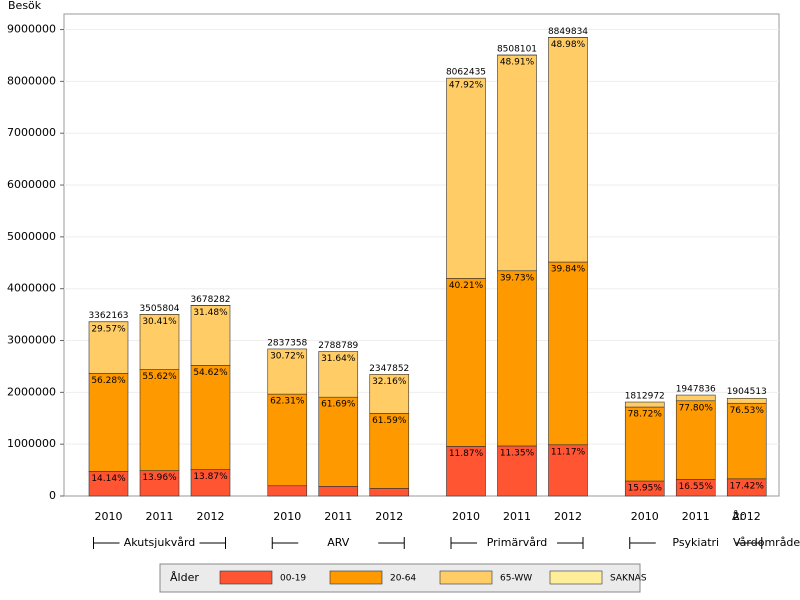 The height and width of the screenshot is (600, 800). What do you see at coordinates (108, 329) in the screenshot?
I see `share-label: 29.57%` at bounding box center [108, 329].